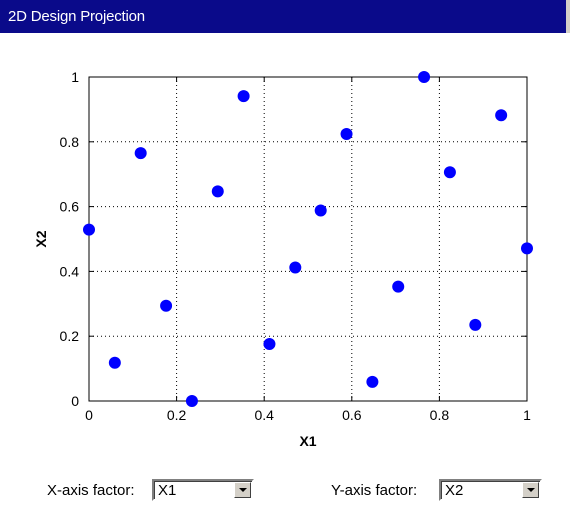 The image size is (570, 527). I want to click on x-tick-label: 0, so click(89, 415).